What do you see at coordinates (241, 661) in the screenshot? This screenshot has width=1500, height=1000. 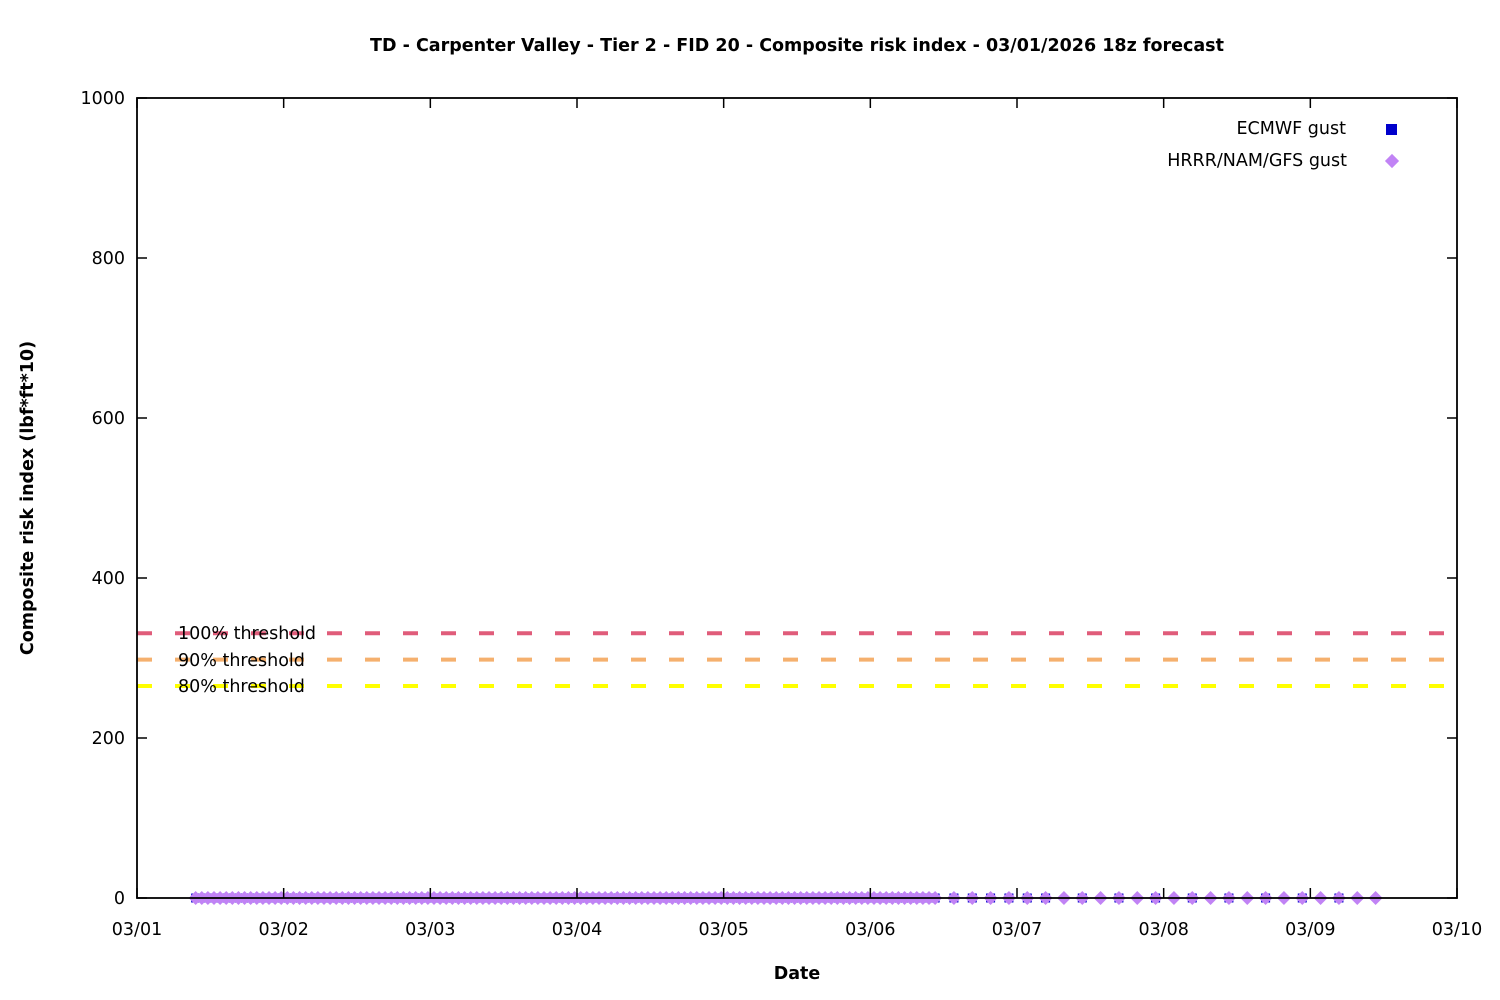 I see `threshold-label-90: 90% threshold` at bounding box center [241, 661].